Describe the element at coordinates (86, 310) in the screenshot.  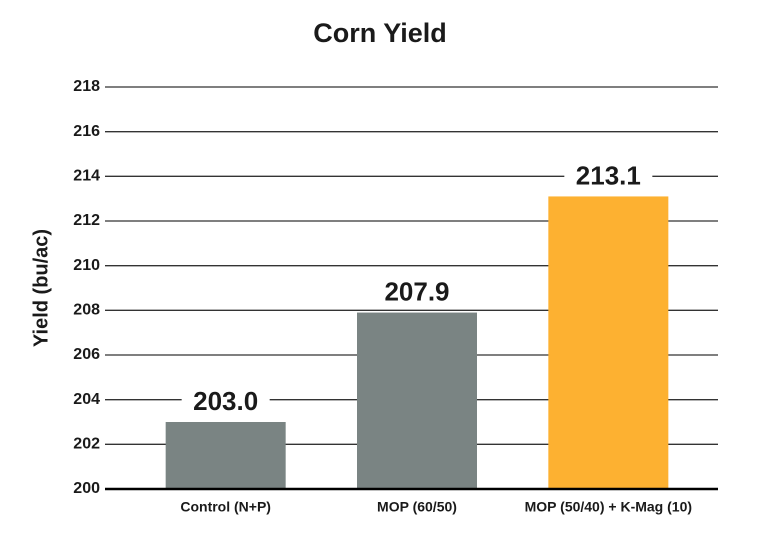
I see `y-tick-label: 208` at that location.